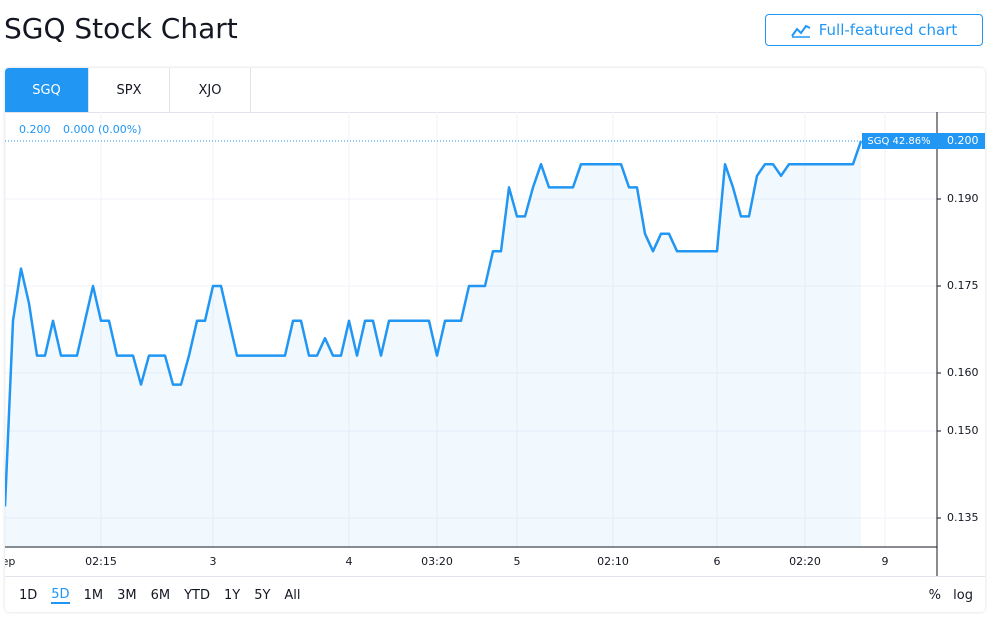 This screenshot has height=617, width=992. What do you see at coordinates (800, 31) in the screenshot?
I see `chart-icon` at bounding box center [800, 31].